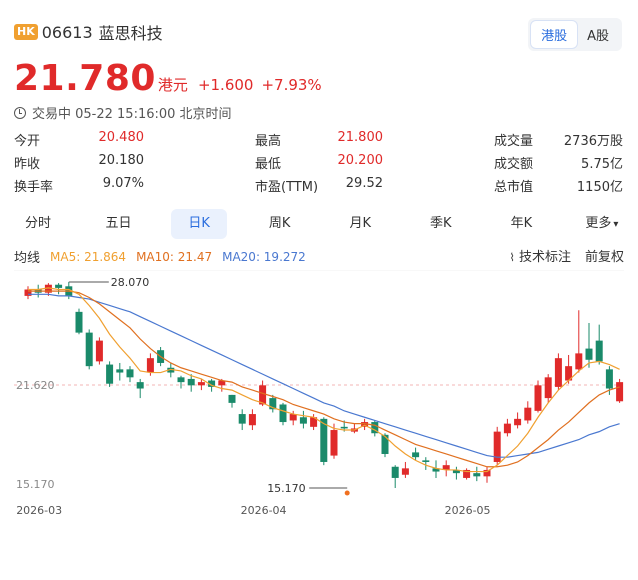 The image size is (638, 580). I want to click on market-switch: 港股 A股, so click(575, 34).